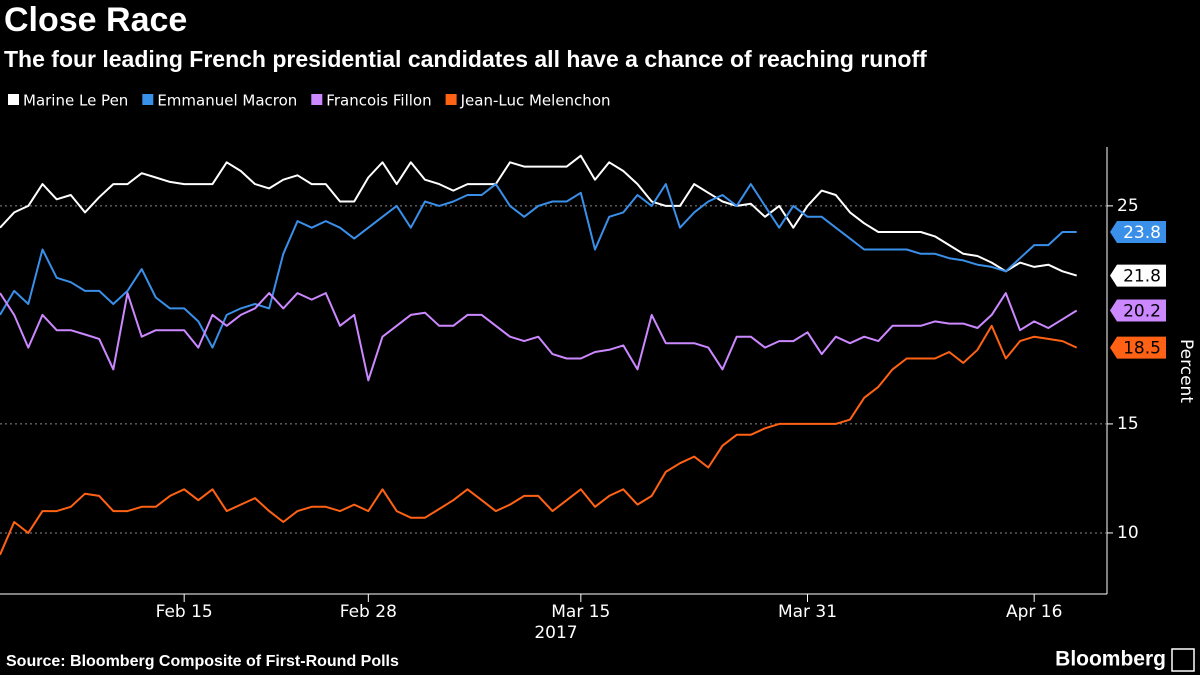  Describe the element at coordinates (539, 337) in the screenshot. I see `series-line` at that location.